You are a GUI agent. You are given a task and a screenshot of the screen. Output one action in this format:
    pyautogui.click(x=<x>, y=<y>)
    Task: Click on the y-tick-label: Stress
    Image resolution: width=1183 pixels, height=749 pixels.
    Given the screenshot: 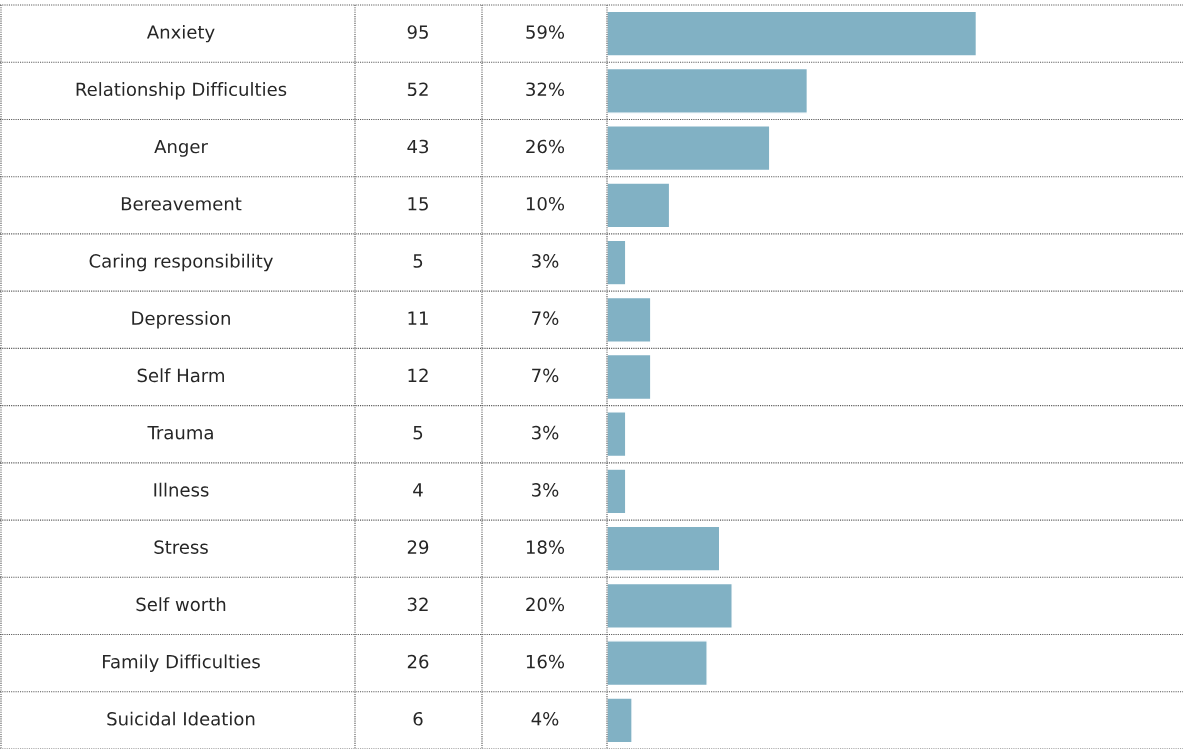 What is the action you would take?
    pyautogui.click(x=181, y=547)
    